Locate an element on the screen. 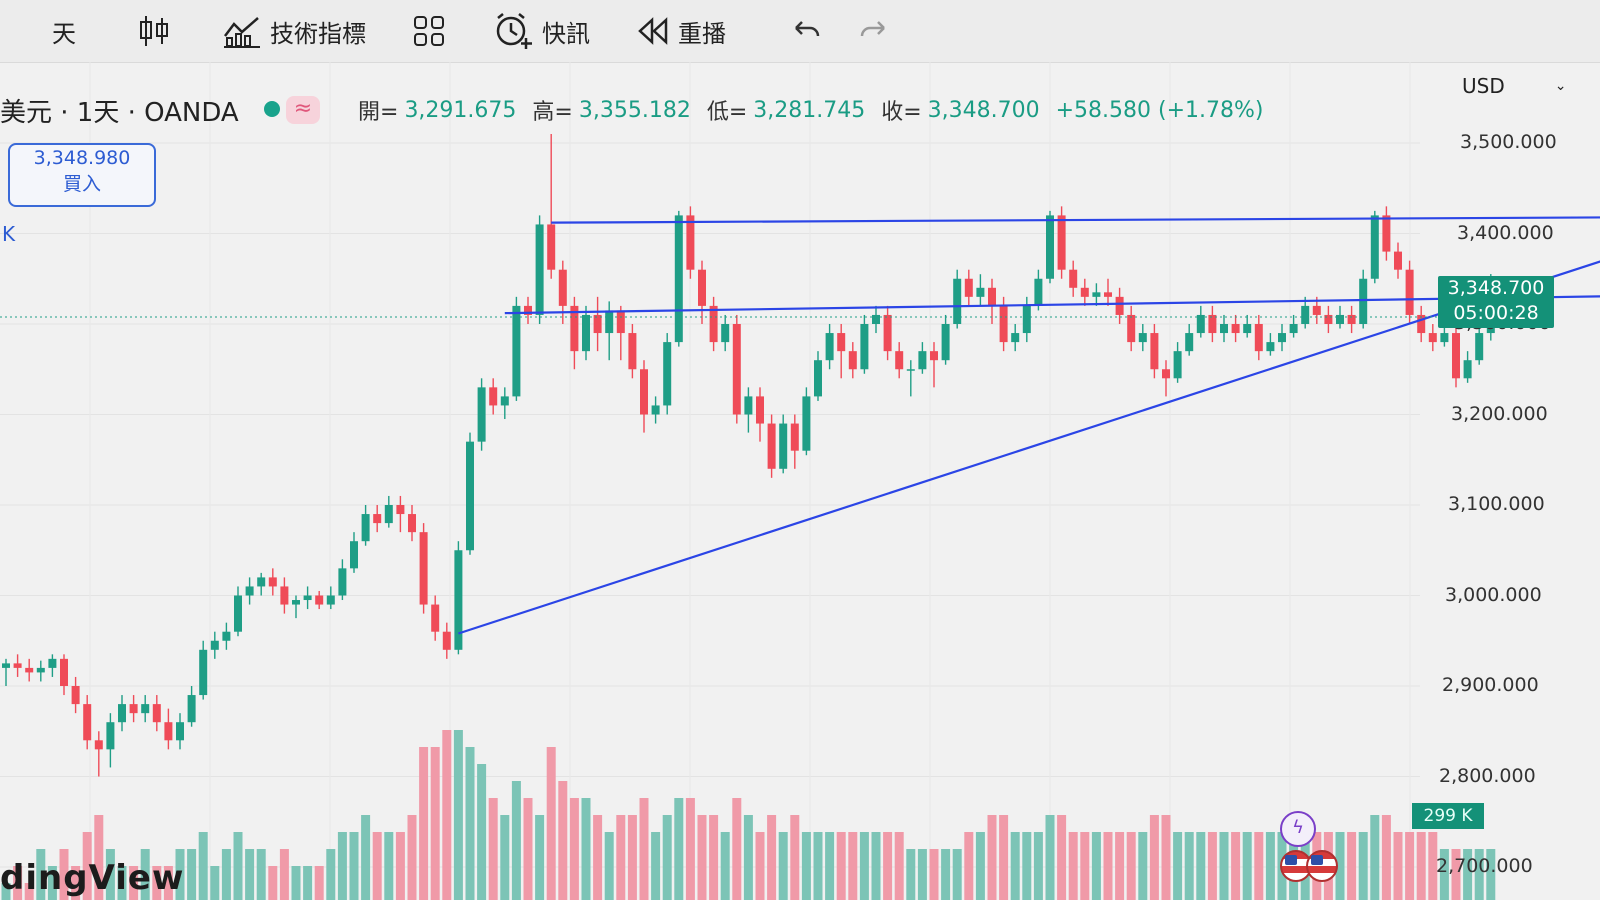 This screenshot has height=900, width=1600. indicators-button: 技術指標 is located at coordinates (294, 31).